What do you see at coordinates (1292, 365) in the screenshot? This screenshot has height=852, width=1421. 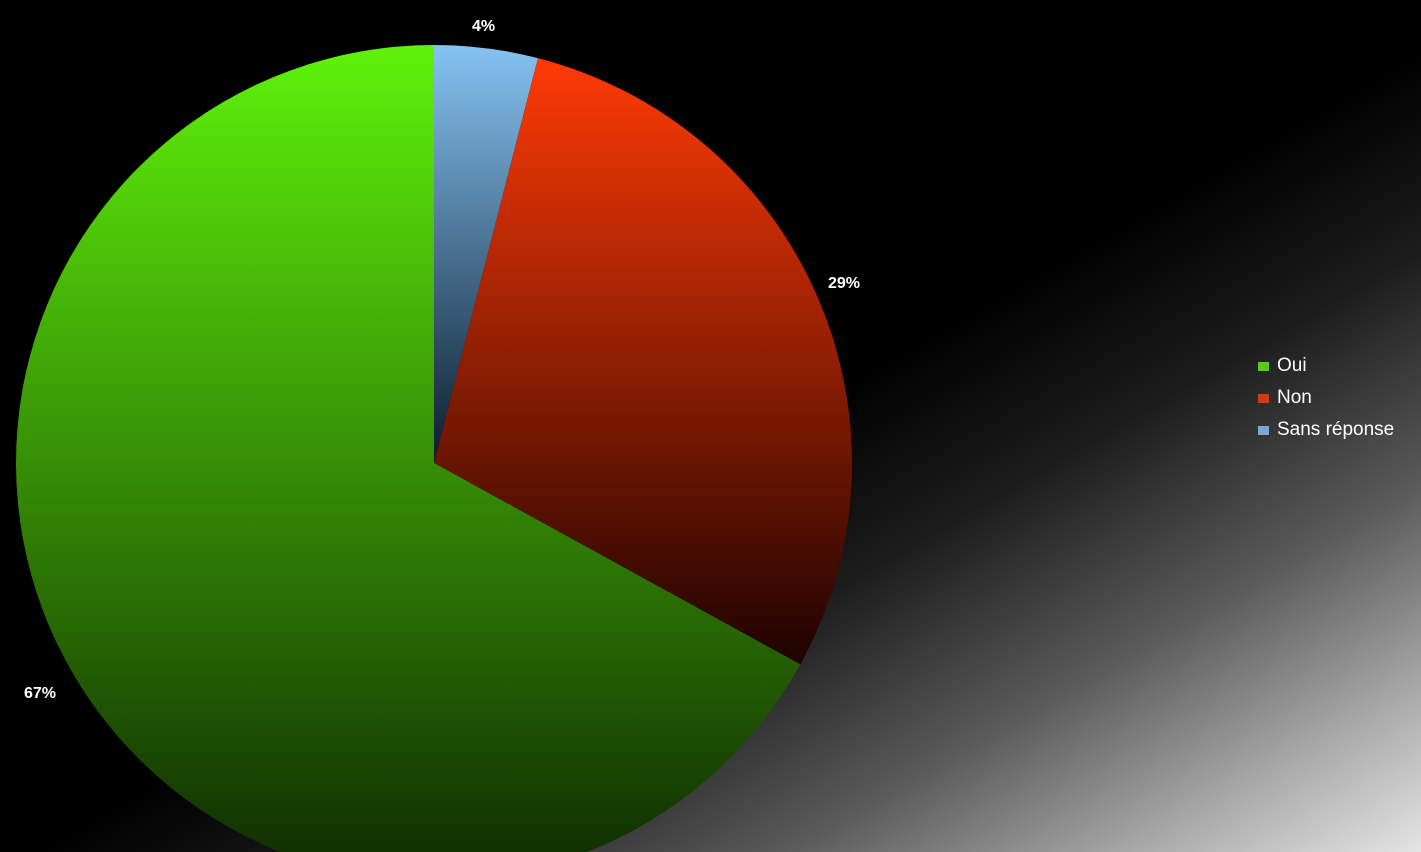 I see `legend-label-oui: Oui` at bounding box center [1292, 365].